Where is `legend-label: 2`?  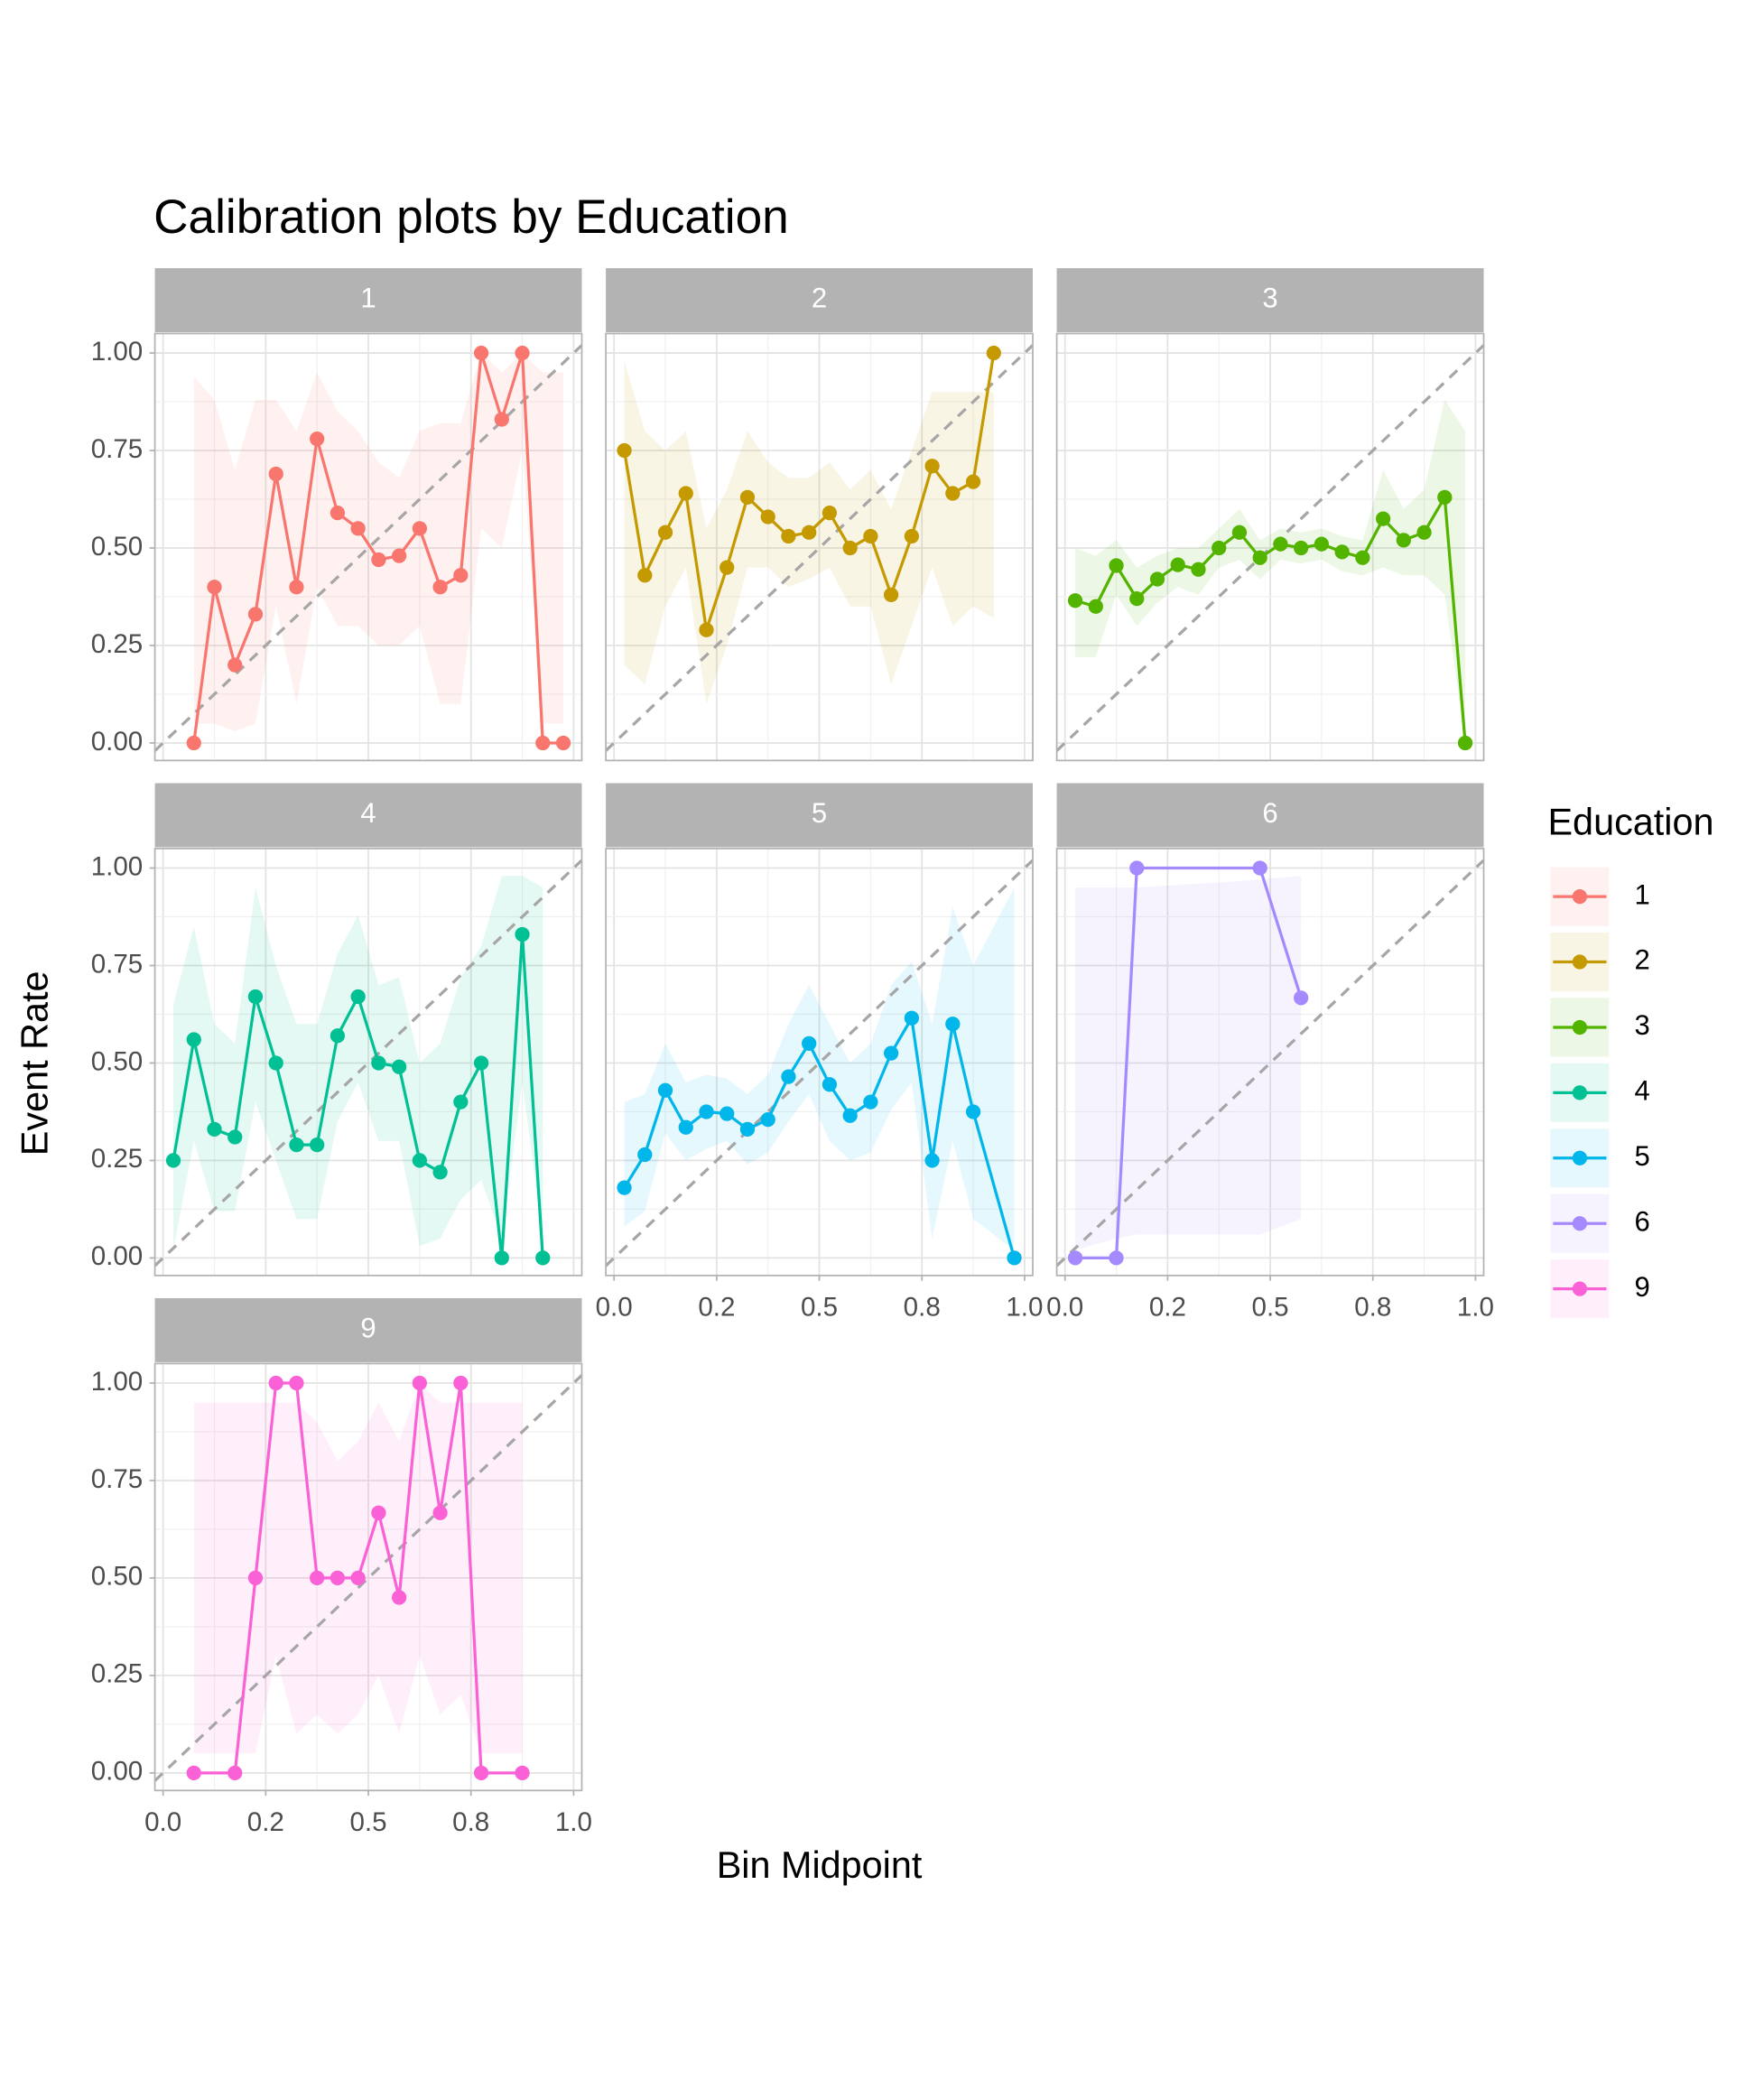 legend-label: 2 is located at coordinates (1642, 960).